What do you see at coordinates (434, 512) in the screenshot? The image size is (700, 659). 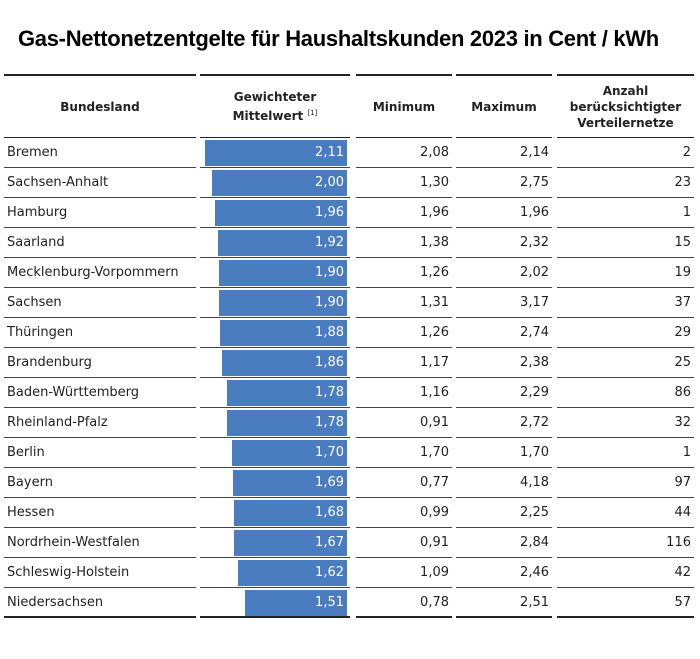 I see `min-value: 0,99` at bounding box center [434, 512].